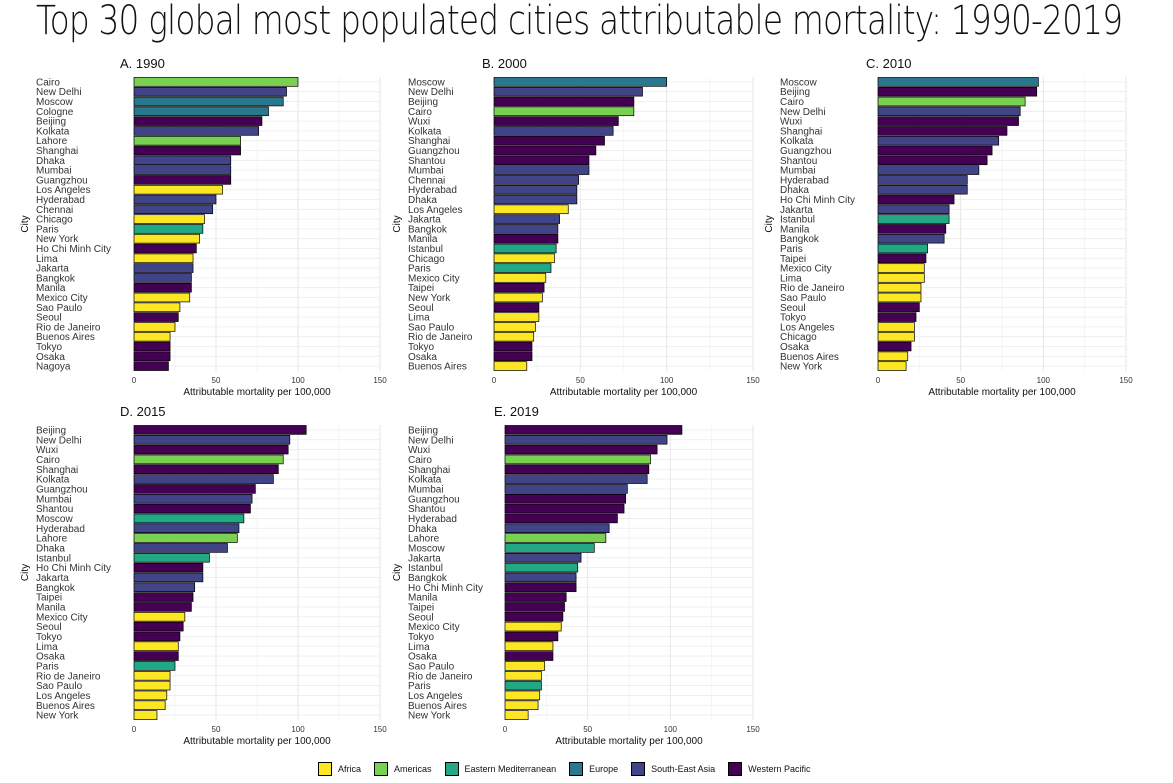  What do you see at coordinates (516, 411) in the screenshot?
I see `panel-title: E. 2019` at bounding box center [516, 411].